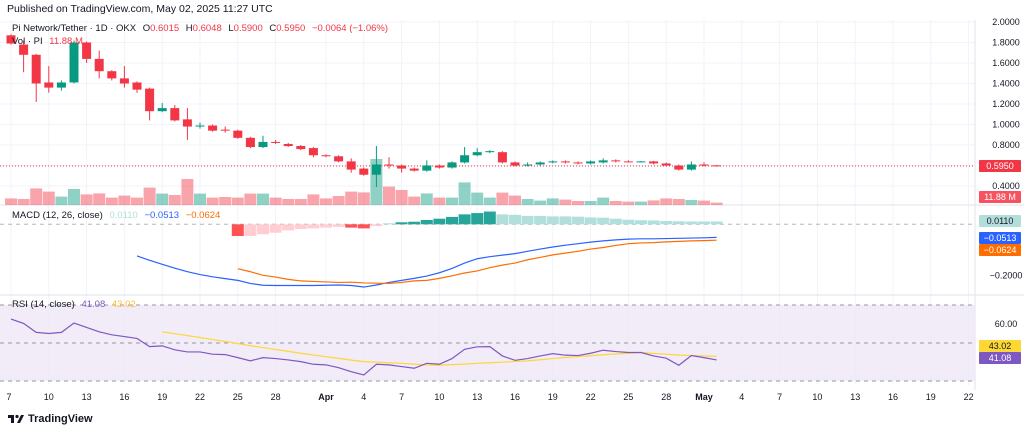 This screenshot has height=431, width=1024. What do you see at coordinates (426, 262) in the screenshot?
I see `macd-line` at bounding box center [426, 262].